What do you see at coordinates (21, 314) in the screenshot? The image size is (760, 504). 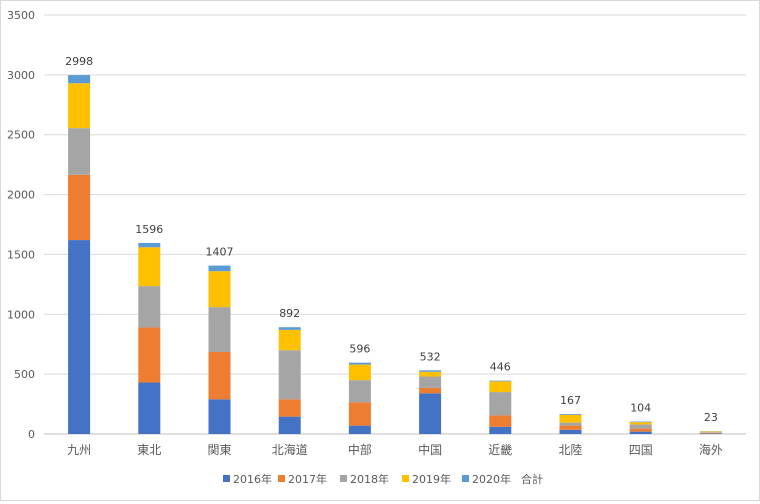 I see `y-tick-label: 1000` at bounding box center [21, 314].